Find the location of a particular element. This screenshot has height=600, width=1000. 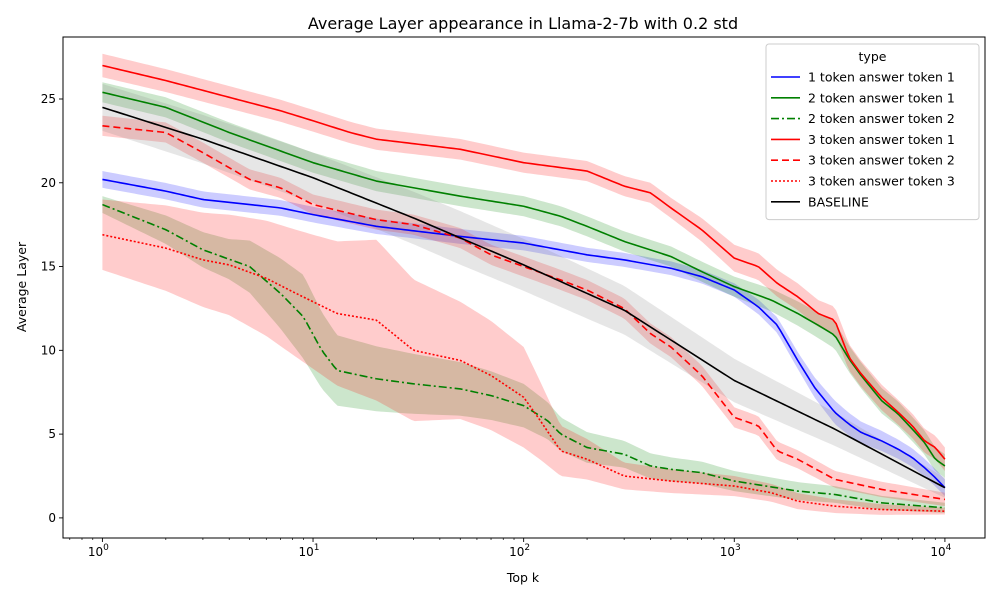

x-tick-label: 10³ is located at coordinates (730, 551).